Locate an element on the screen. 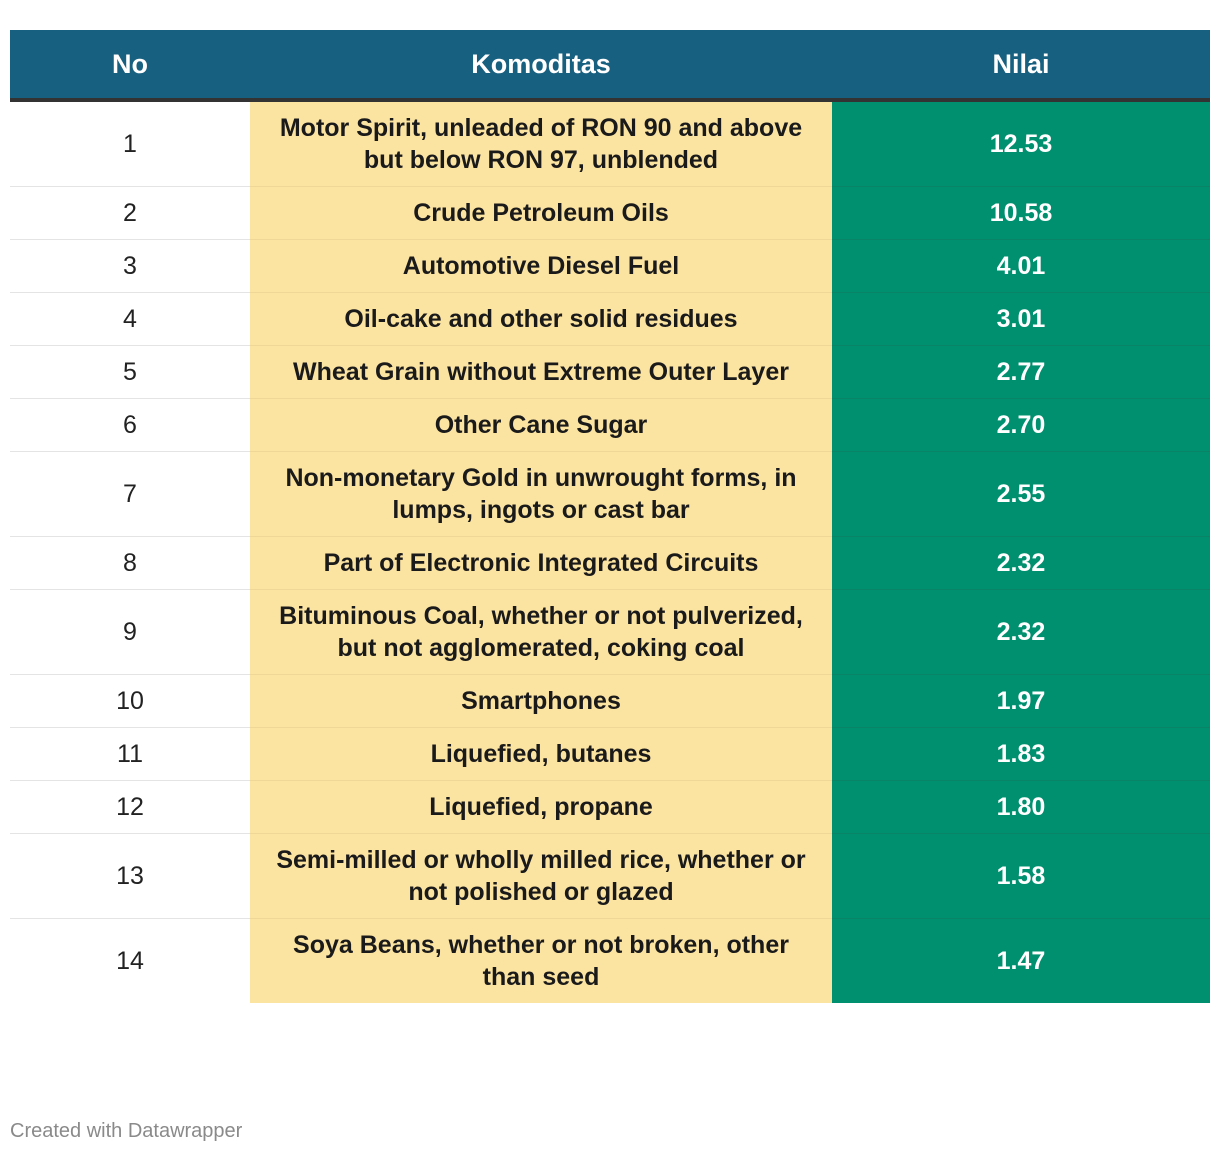  cell-nilai: 2.77 is located at coordinates (1021, 372).